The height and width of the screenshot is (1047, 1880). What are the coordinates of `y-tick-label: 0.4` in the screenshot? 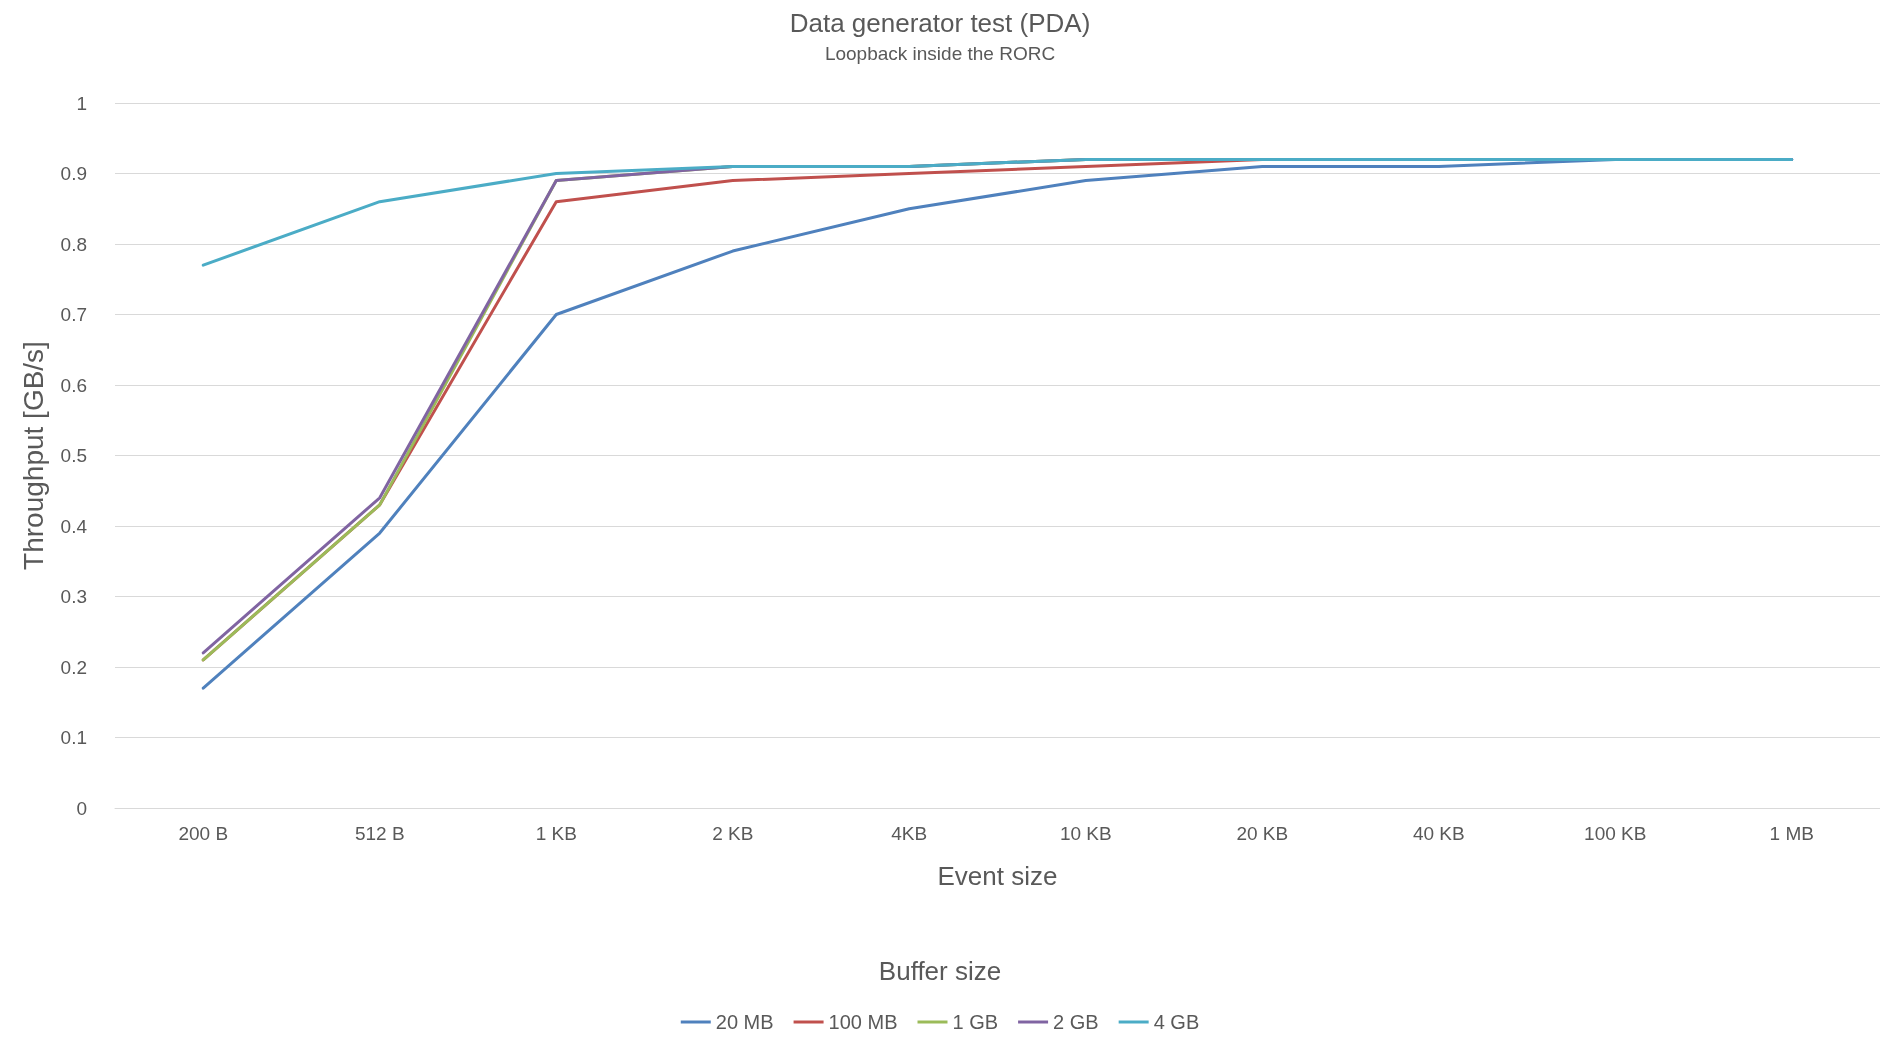 It's located at (74, 526).